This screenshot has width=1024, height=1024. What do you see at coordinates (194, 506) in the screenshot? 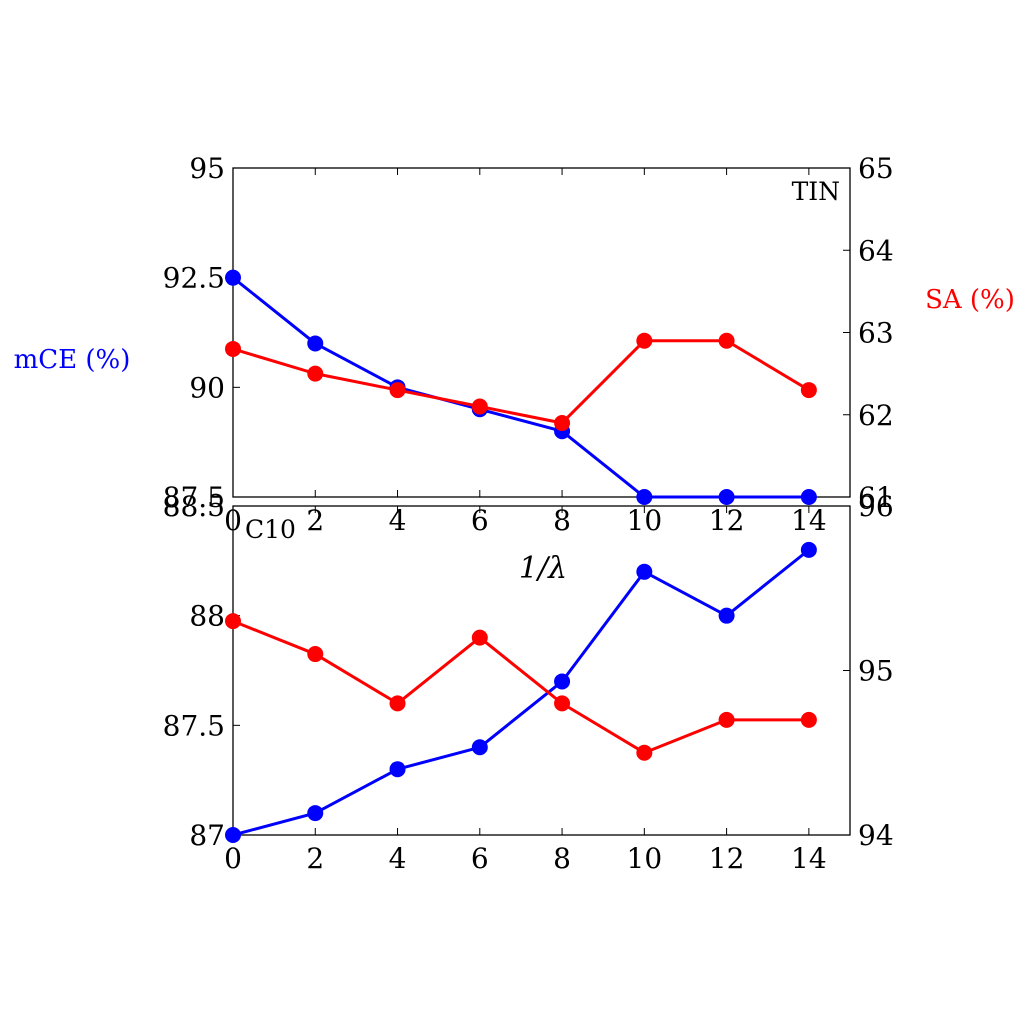
I see `left-y-tick-label: 88.5` at bounding box center [194, 506].